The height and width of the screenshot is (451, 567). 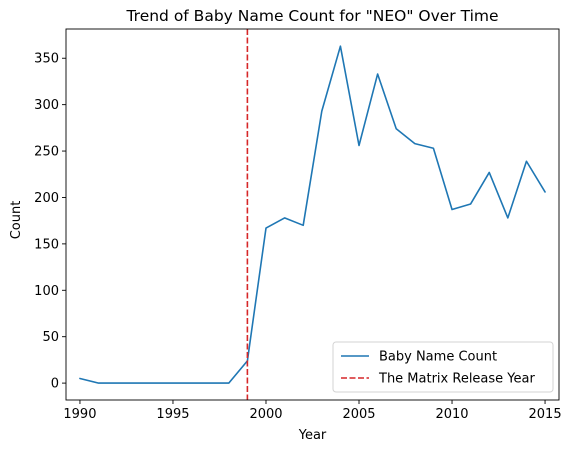 I want to click on y-tick-label-200: 200, so click(x=46, y=198).